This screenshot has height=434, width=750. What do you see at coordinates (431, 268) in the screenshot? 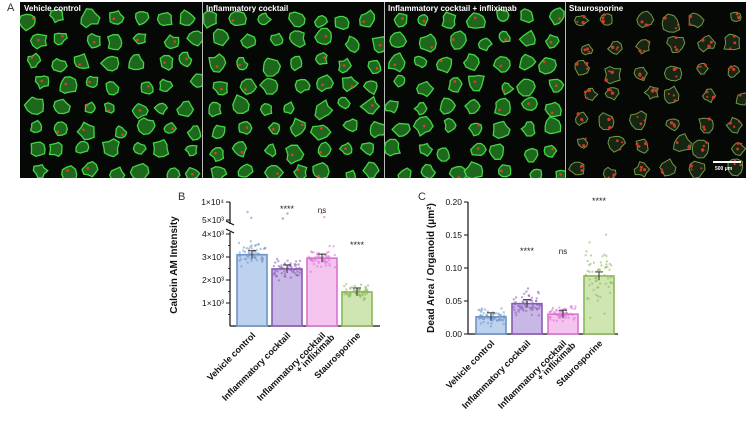
I see `y-axis-label: Dead Area / Organoid (μm²)` at bounding box center [431, 268].